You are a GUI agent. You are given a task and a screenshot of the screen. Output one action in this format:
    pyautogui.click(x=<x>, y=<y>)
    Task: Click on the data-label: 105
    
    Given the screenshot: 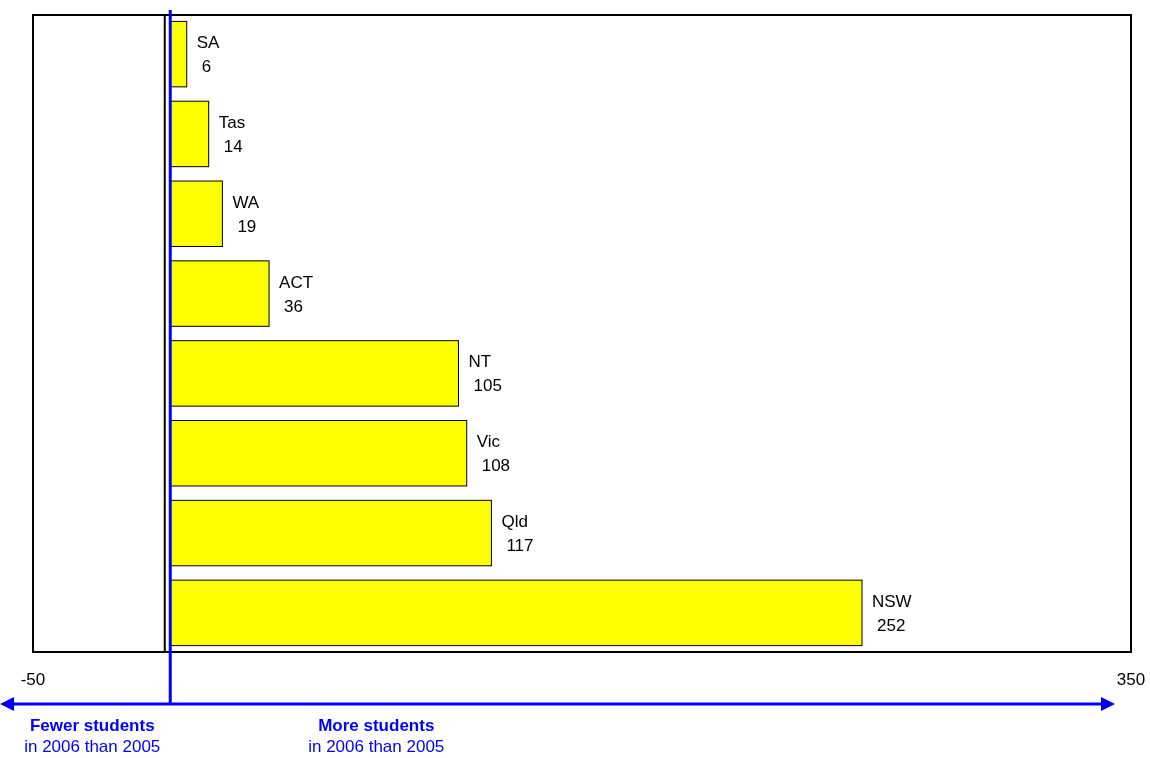 What is the action you would take?
    pyautogui.click(x=487, y=386)
    